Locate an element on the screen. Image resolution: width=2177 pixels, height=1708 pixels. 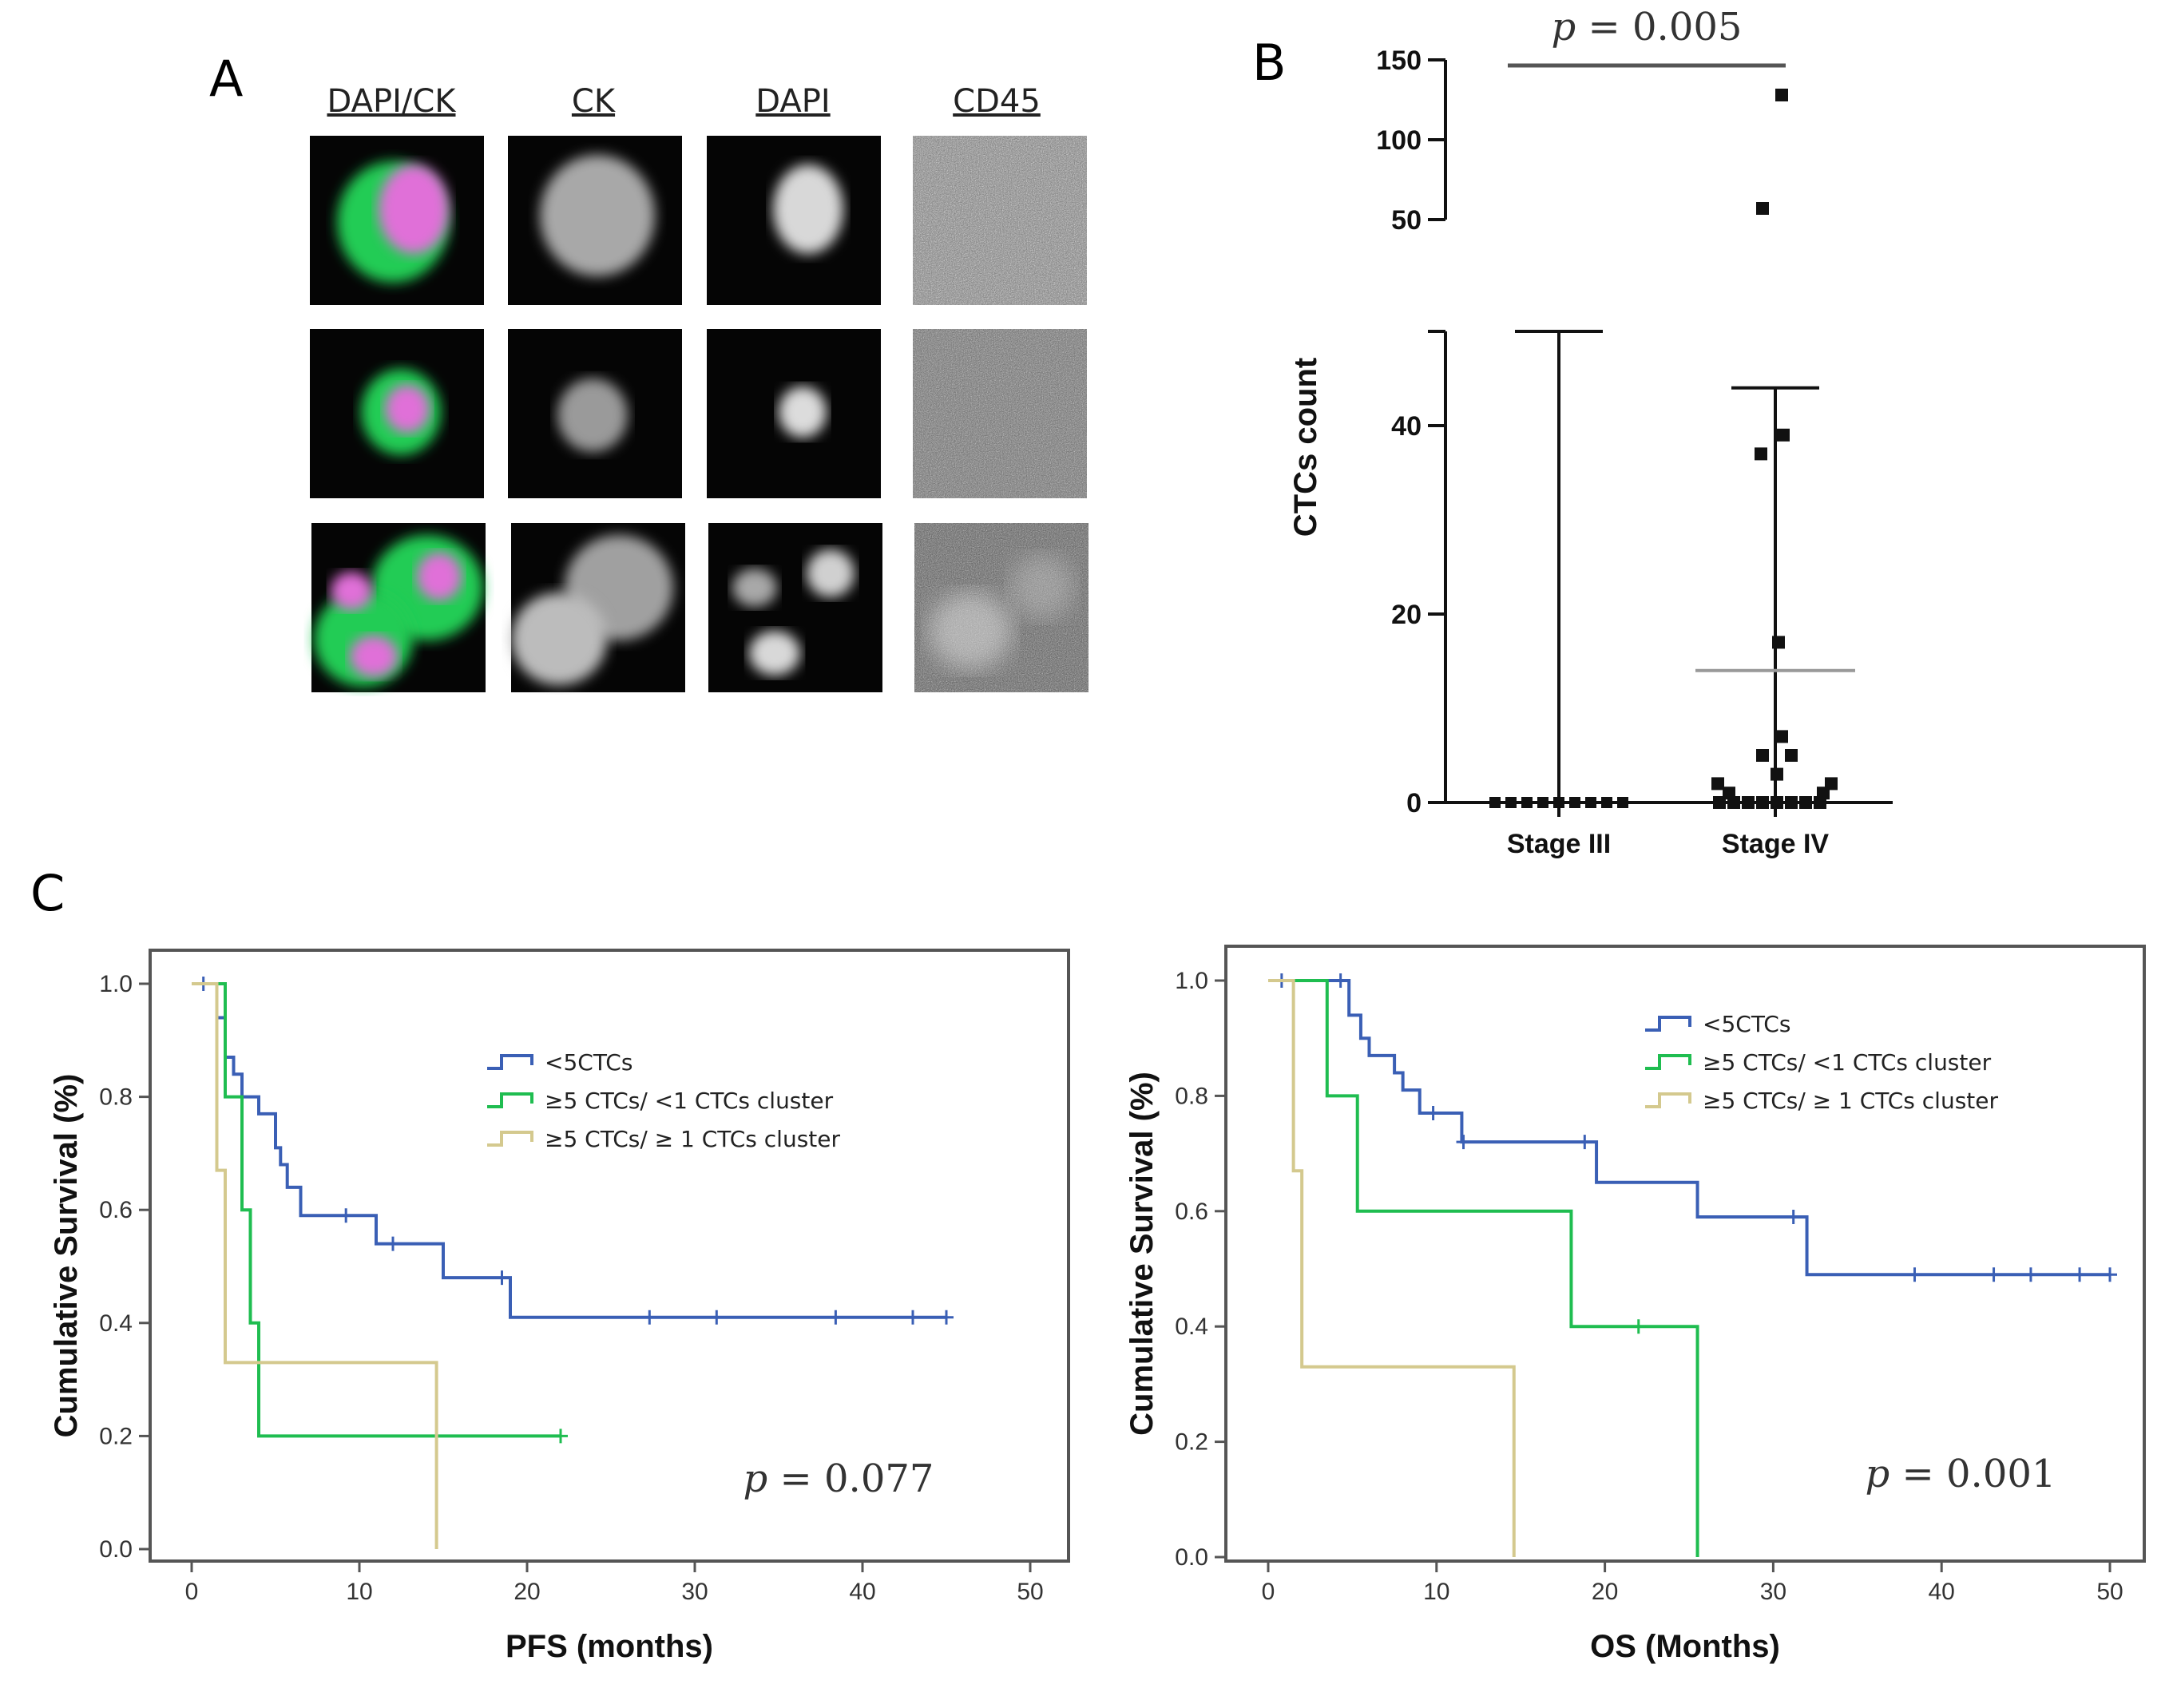
os-y-axis-title: Cumulative Survival (%) is located at coordinates (1142, 1254).